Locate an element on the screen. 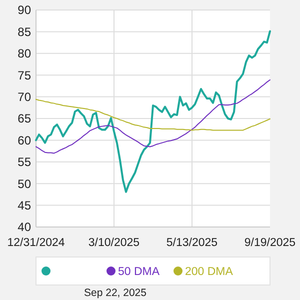 This screenshot has width=300, height=300. y-tick-label: 60 is located at coordinates (25, 140).